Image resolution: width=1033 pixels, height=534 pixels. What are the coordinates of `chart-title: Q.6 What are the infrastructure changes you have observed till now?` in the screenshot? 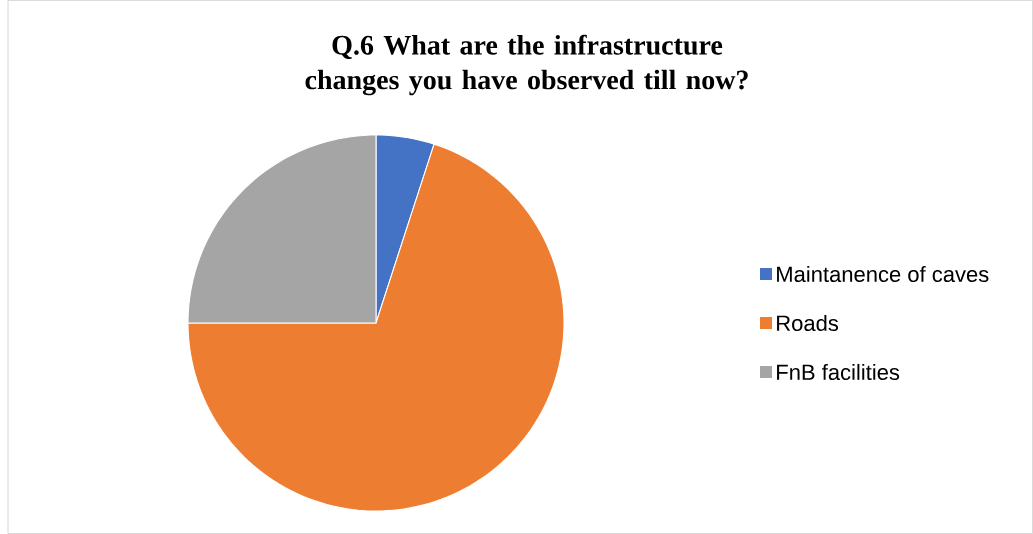 It's located at (526, 65).